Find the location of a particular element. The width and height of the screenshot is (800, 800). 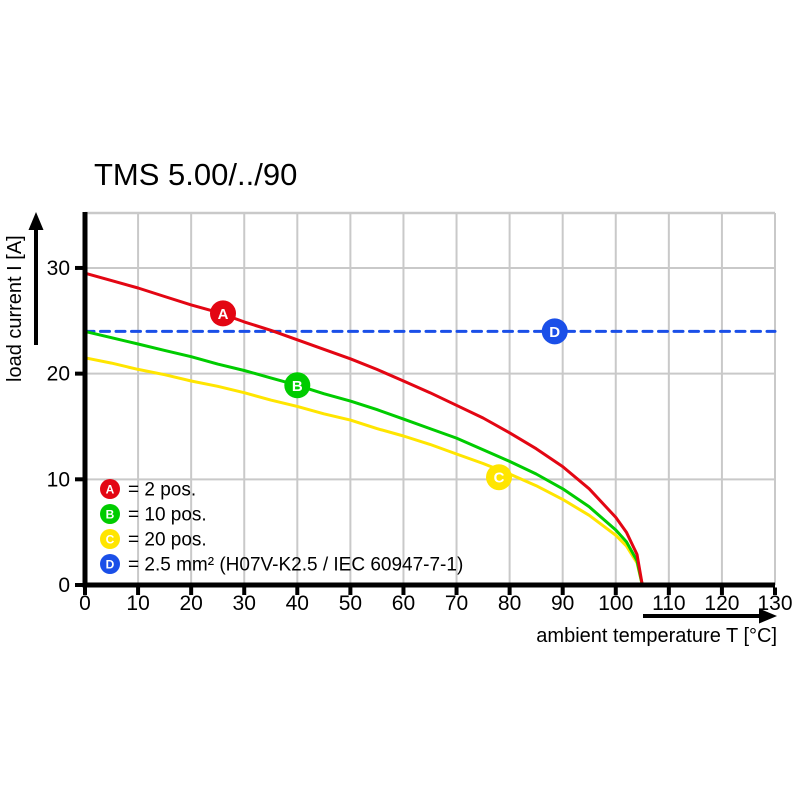

x-tick-label: 0 is located at coordinates (85, 603).